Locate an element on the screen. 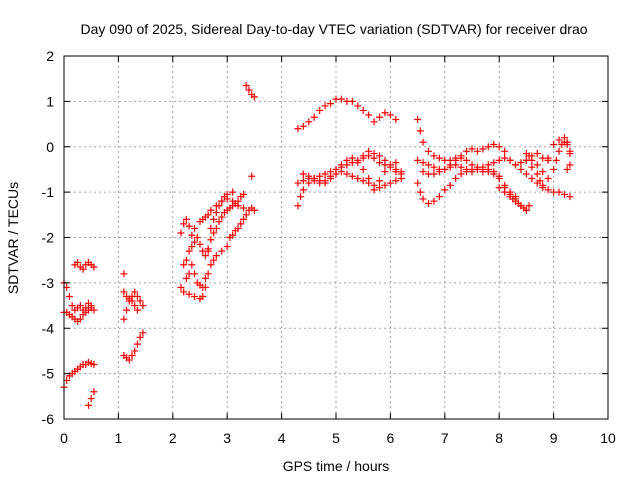 This screenshot has width=640, height=480. y-tick-label: -3 is located at coordinates (48, 283).